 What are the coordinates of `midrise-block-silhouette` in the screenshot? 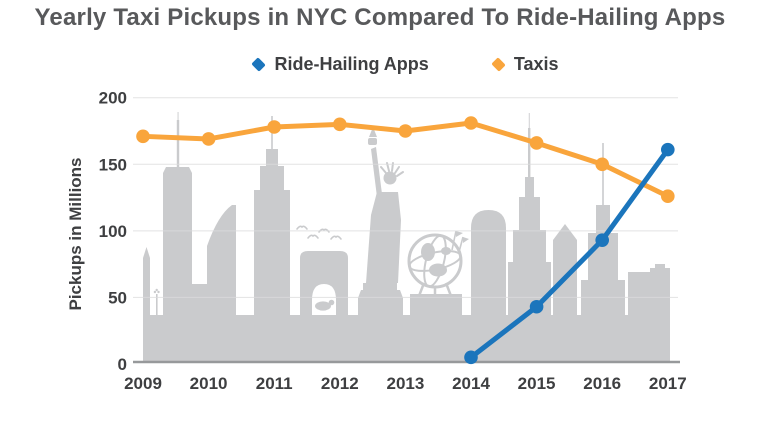 It's located at (199, 304).